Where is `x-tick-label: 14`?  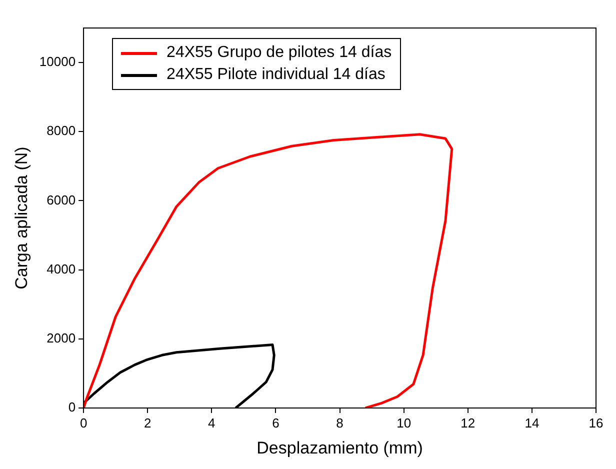
x-tick-label: 14 is located at coordinates (532, 422).